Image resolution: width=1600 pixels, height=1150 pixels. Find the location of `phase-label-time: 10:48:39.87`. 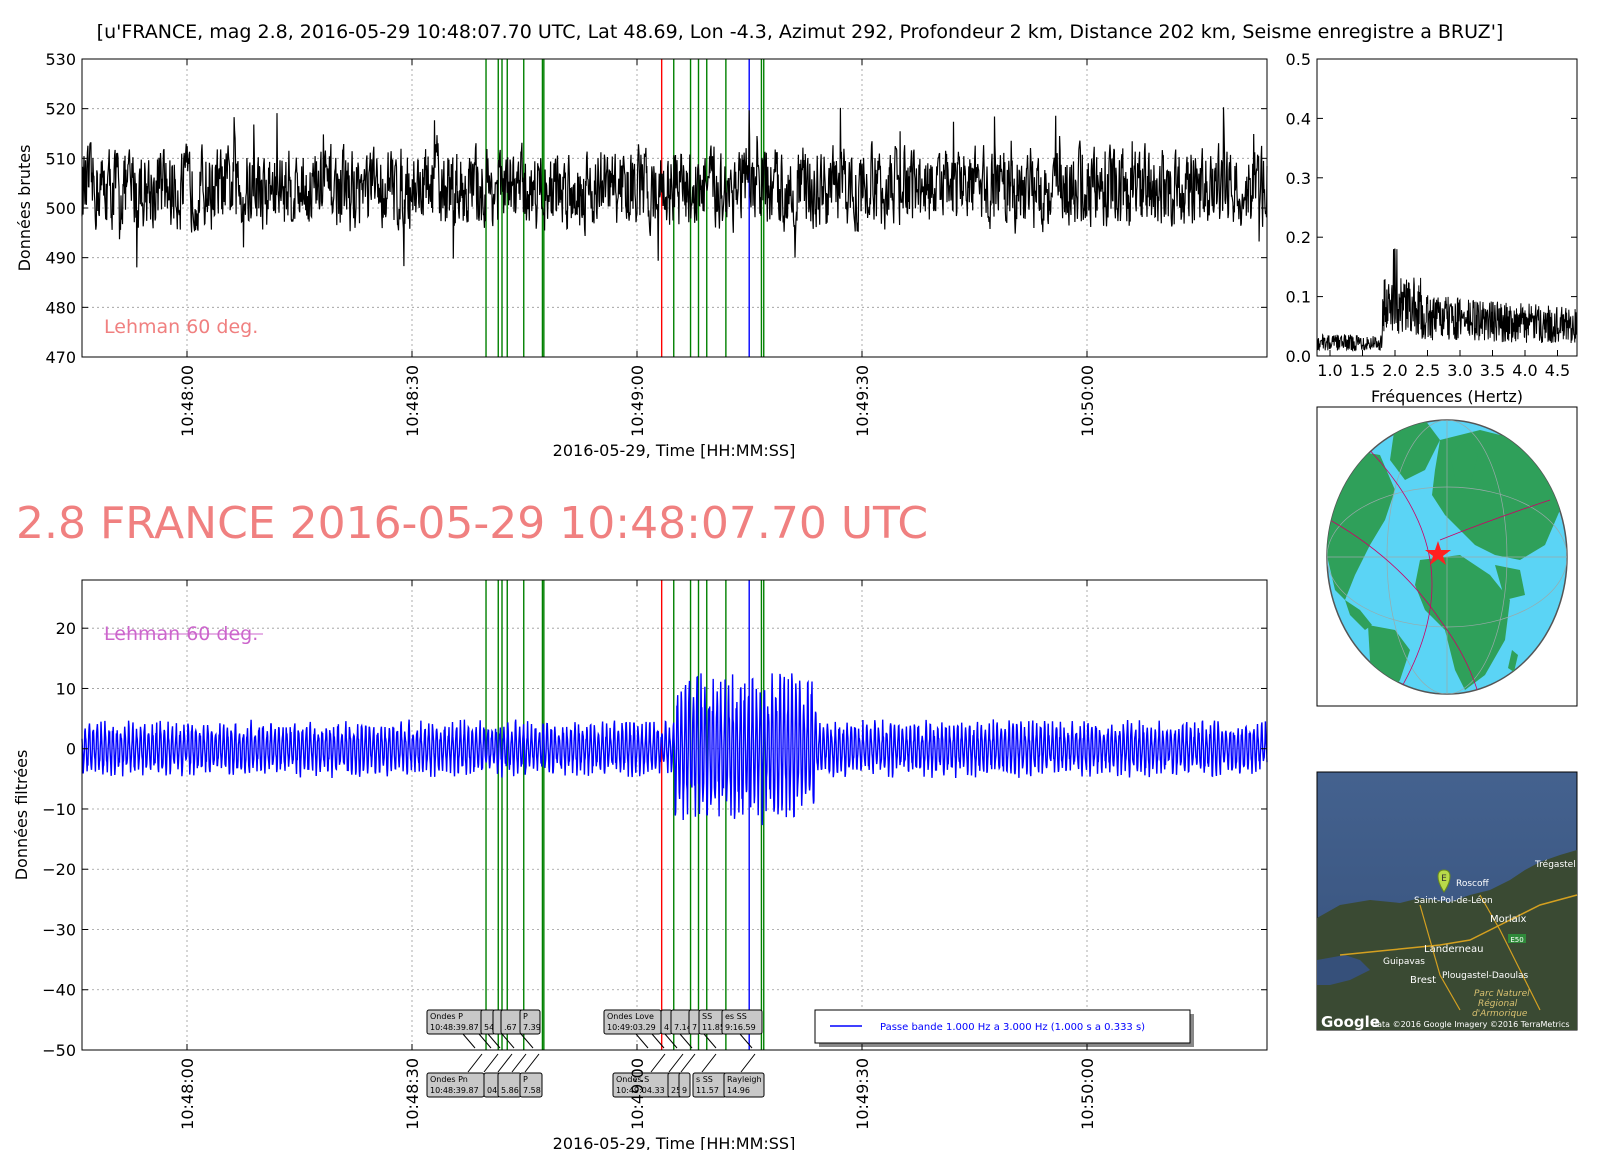

phase-label-time: 10:48:39.87 is located at coordinates (454, 1090).